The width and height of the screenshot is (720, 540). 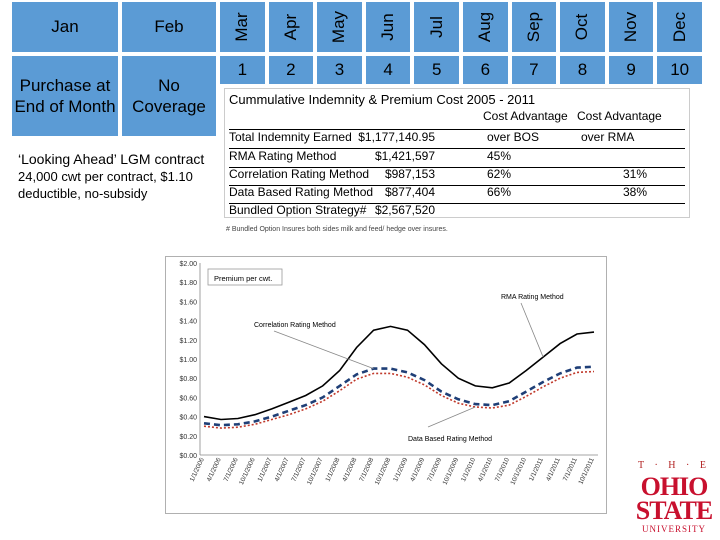 I want to click on number-cell: 10, so click(x=679, y=70).